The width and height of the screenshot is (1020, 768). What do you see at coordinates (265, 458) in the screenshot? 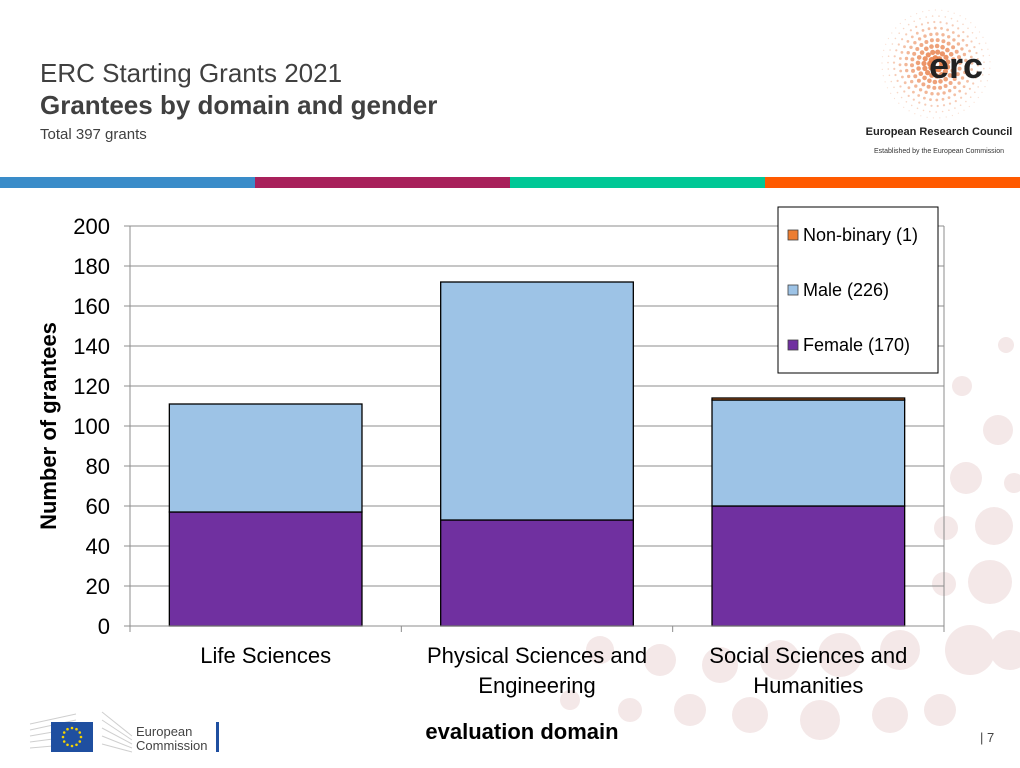
I see `bar-segment-male` at bounding box center [265, 458].